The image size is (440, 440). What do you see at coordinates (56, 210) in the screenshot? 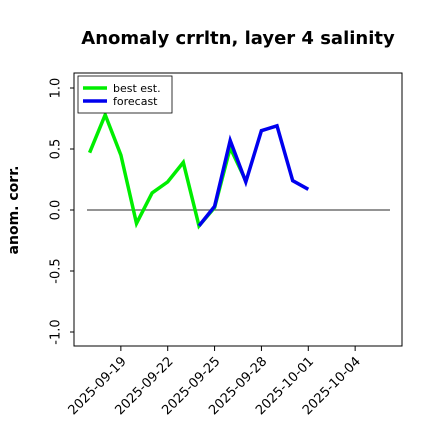
I see `y-tick-label: 0.0` at bounding box center [56, 210].